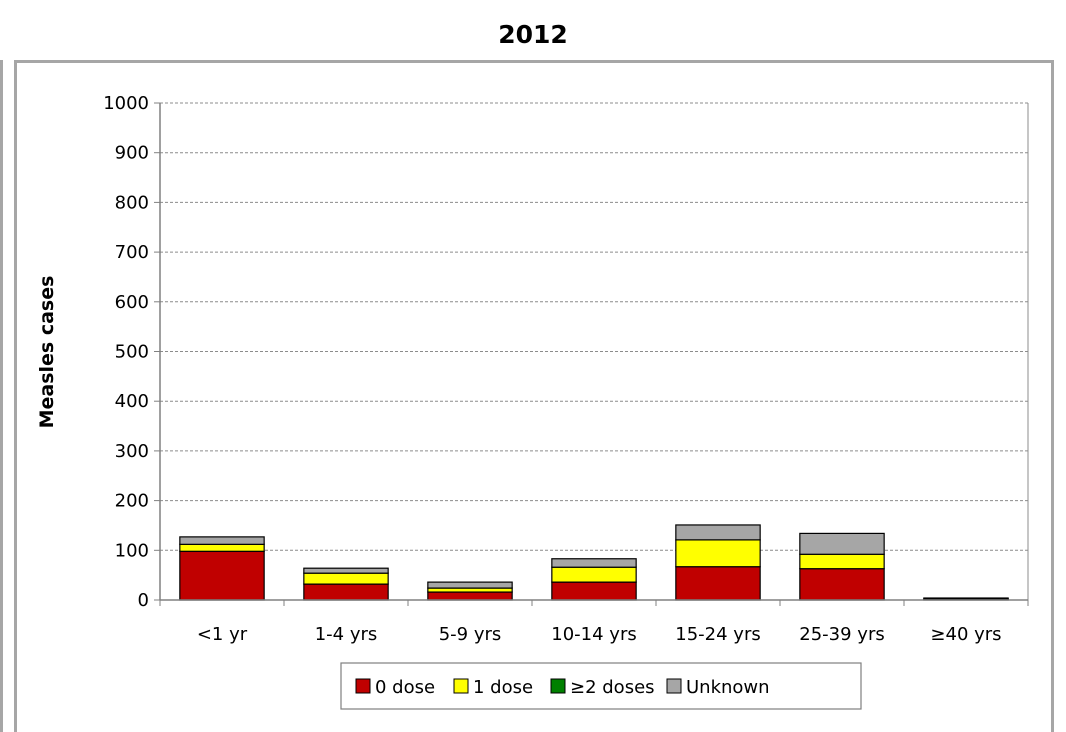 The height and width of the screenshot is (732, 1066). What do you see at coordinates (470, 634) in the screenshot?
I see `x-tick-label: 5-9 yrs` at bounding box center [470, 634].